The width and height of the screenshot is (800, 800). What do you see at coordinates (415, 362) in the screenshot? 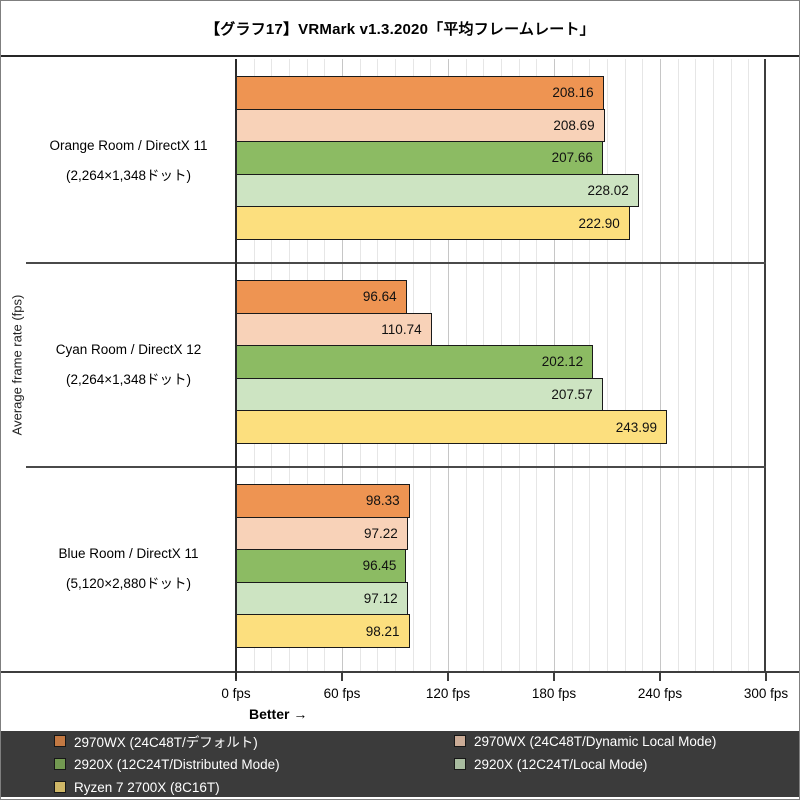
I see `bar-2920x-distributed: 202.12` at bounding box center [415, 362].